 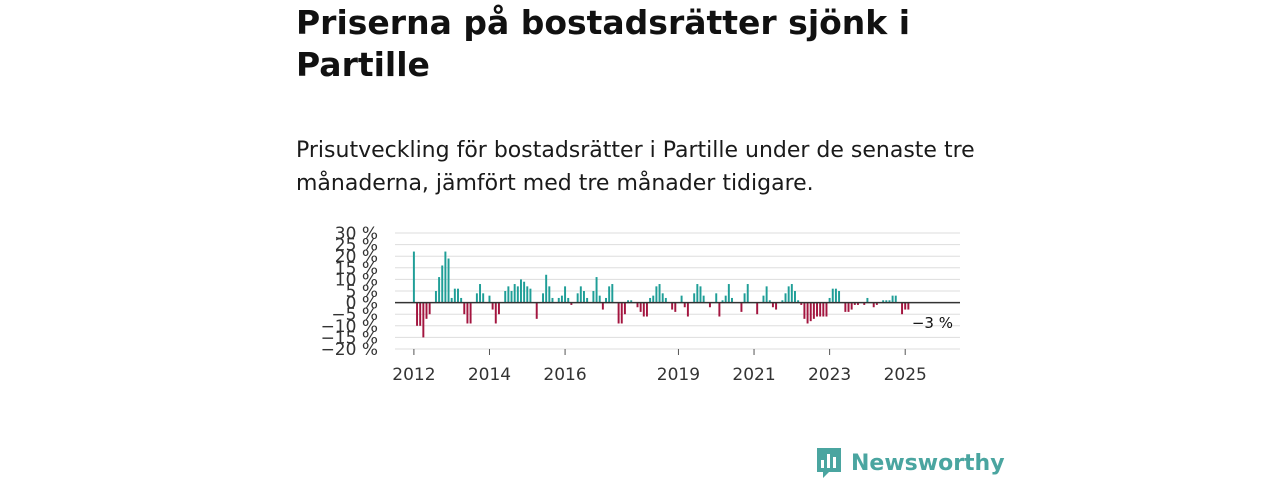 What do you see at coordinates (356, 269) in the screenshot?
I see `y-tick-label: 15 %` at bounding box center [356, 269].